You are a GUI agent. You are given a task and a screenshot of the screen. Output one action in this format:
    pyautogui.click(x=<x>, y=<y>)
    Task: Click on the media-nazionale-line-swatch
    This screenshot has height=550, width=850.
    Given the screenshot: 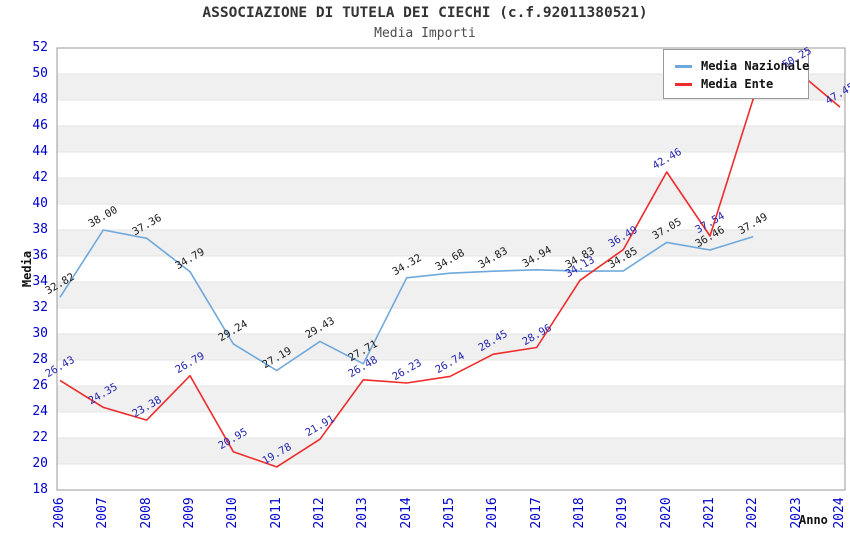 What is the action you would take?
    pyautogui.click(x=683, y=66)
    